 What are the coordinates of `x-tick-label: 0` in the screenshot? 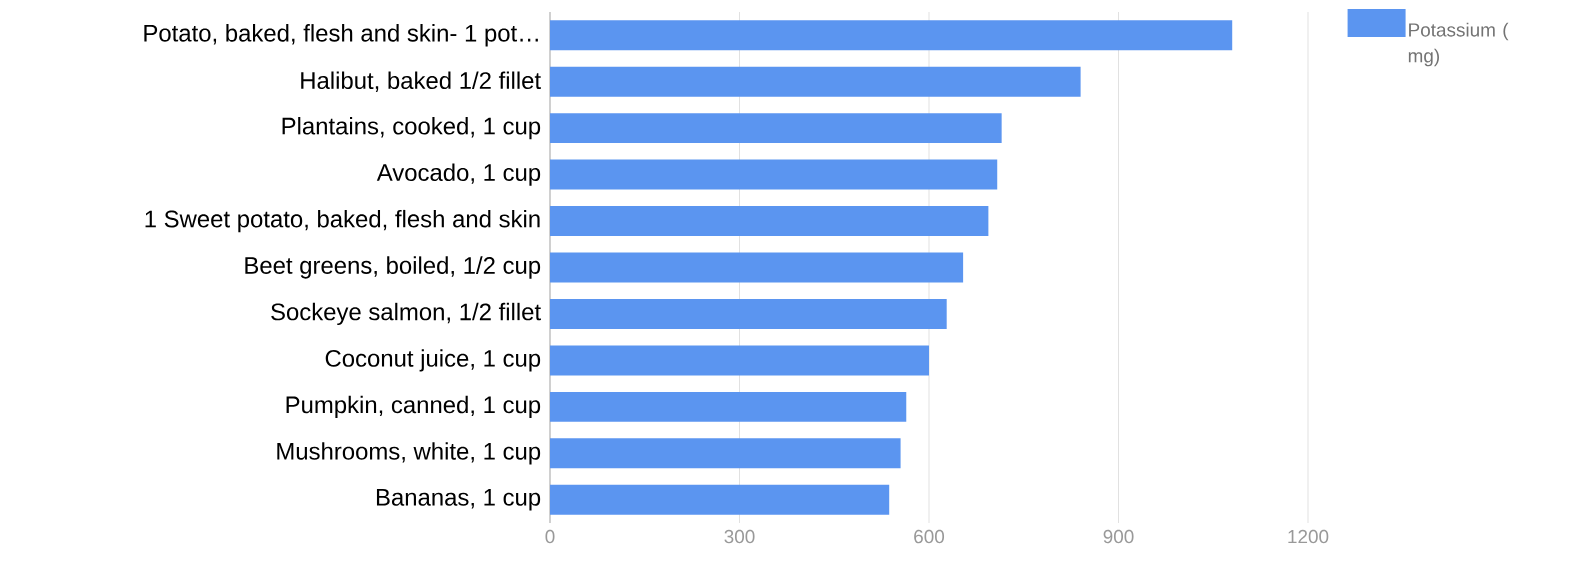 It's located at (550, 536).